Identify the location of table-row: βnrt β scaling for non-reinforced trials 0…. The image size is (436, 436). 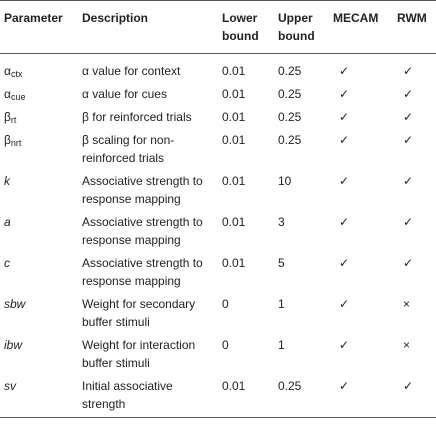
(218, 150).